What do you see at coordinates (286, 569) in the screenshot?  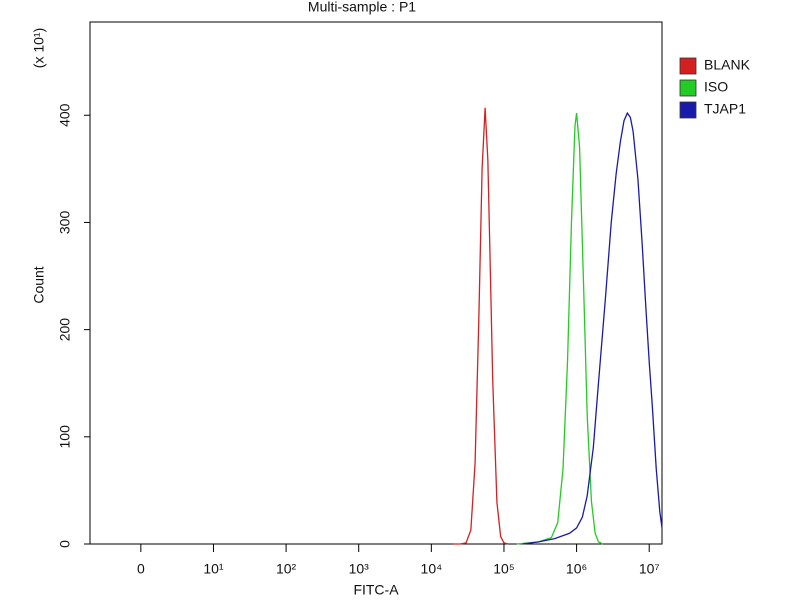 I see `x-tick-label: 10²` at bounding box center [286, 569].